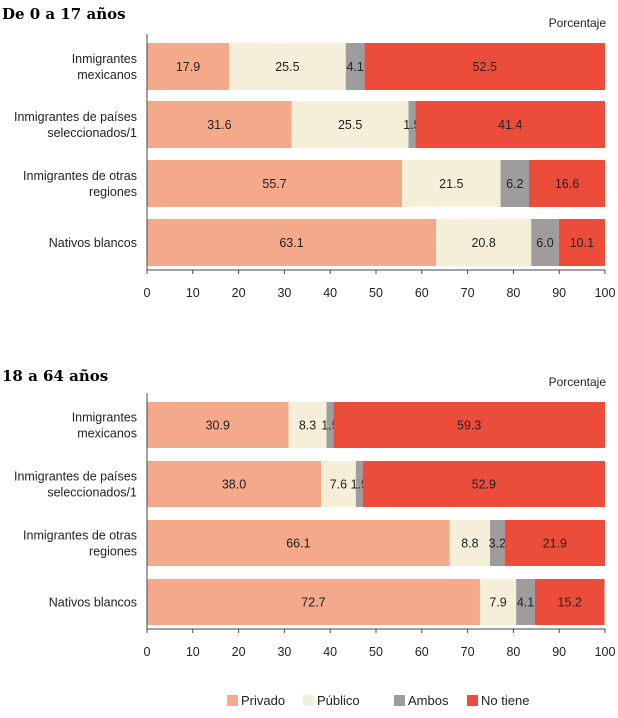 The width and height of the screenshot is (618, 718). I want to click on data-label: 21.9, so click(555, 544).